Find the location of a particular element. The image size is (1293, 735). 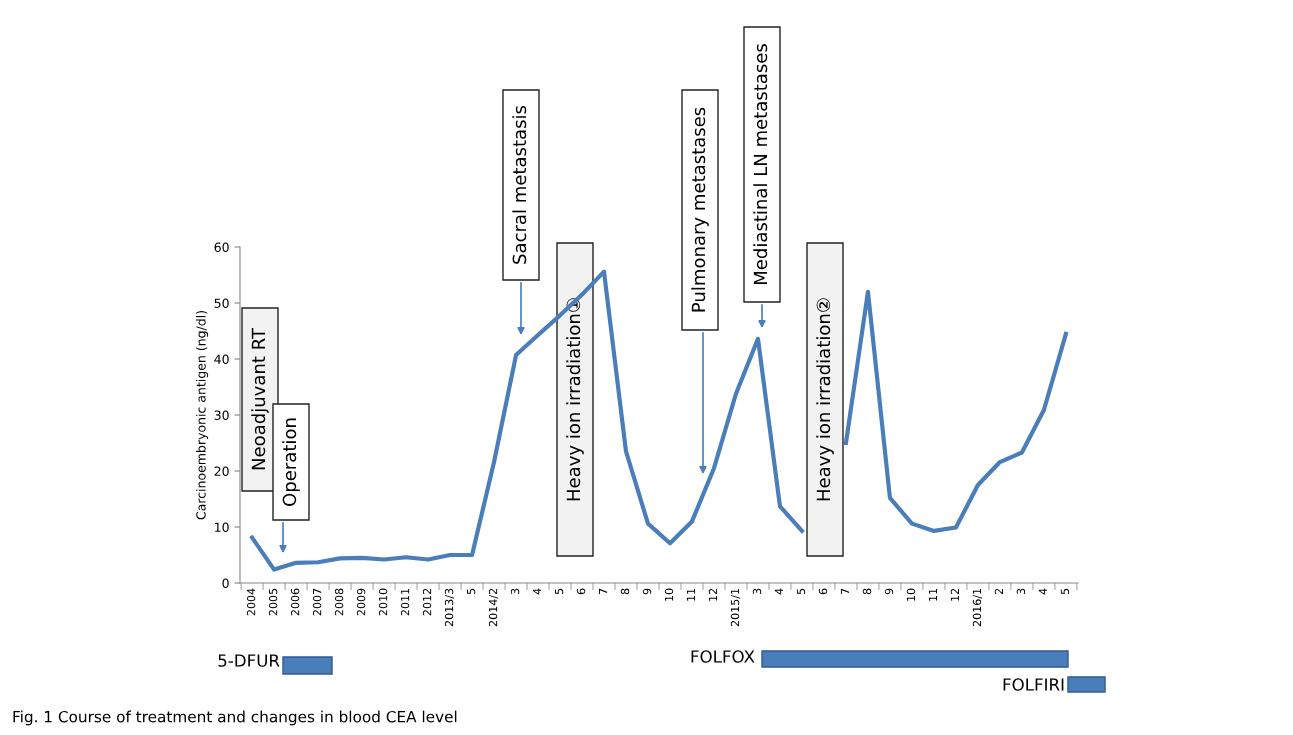

annotation: Operation is located at coordinates (291, 462).